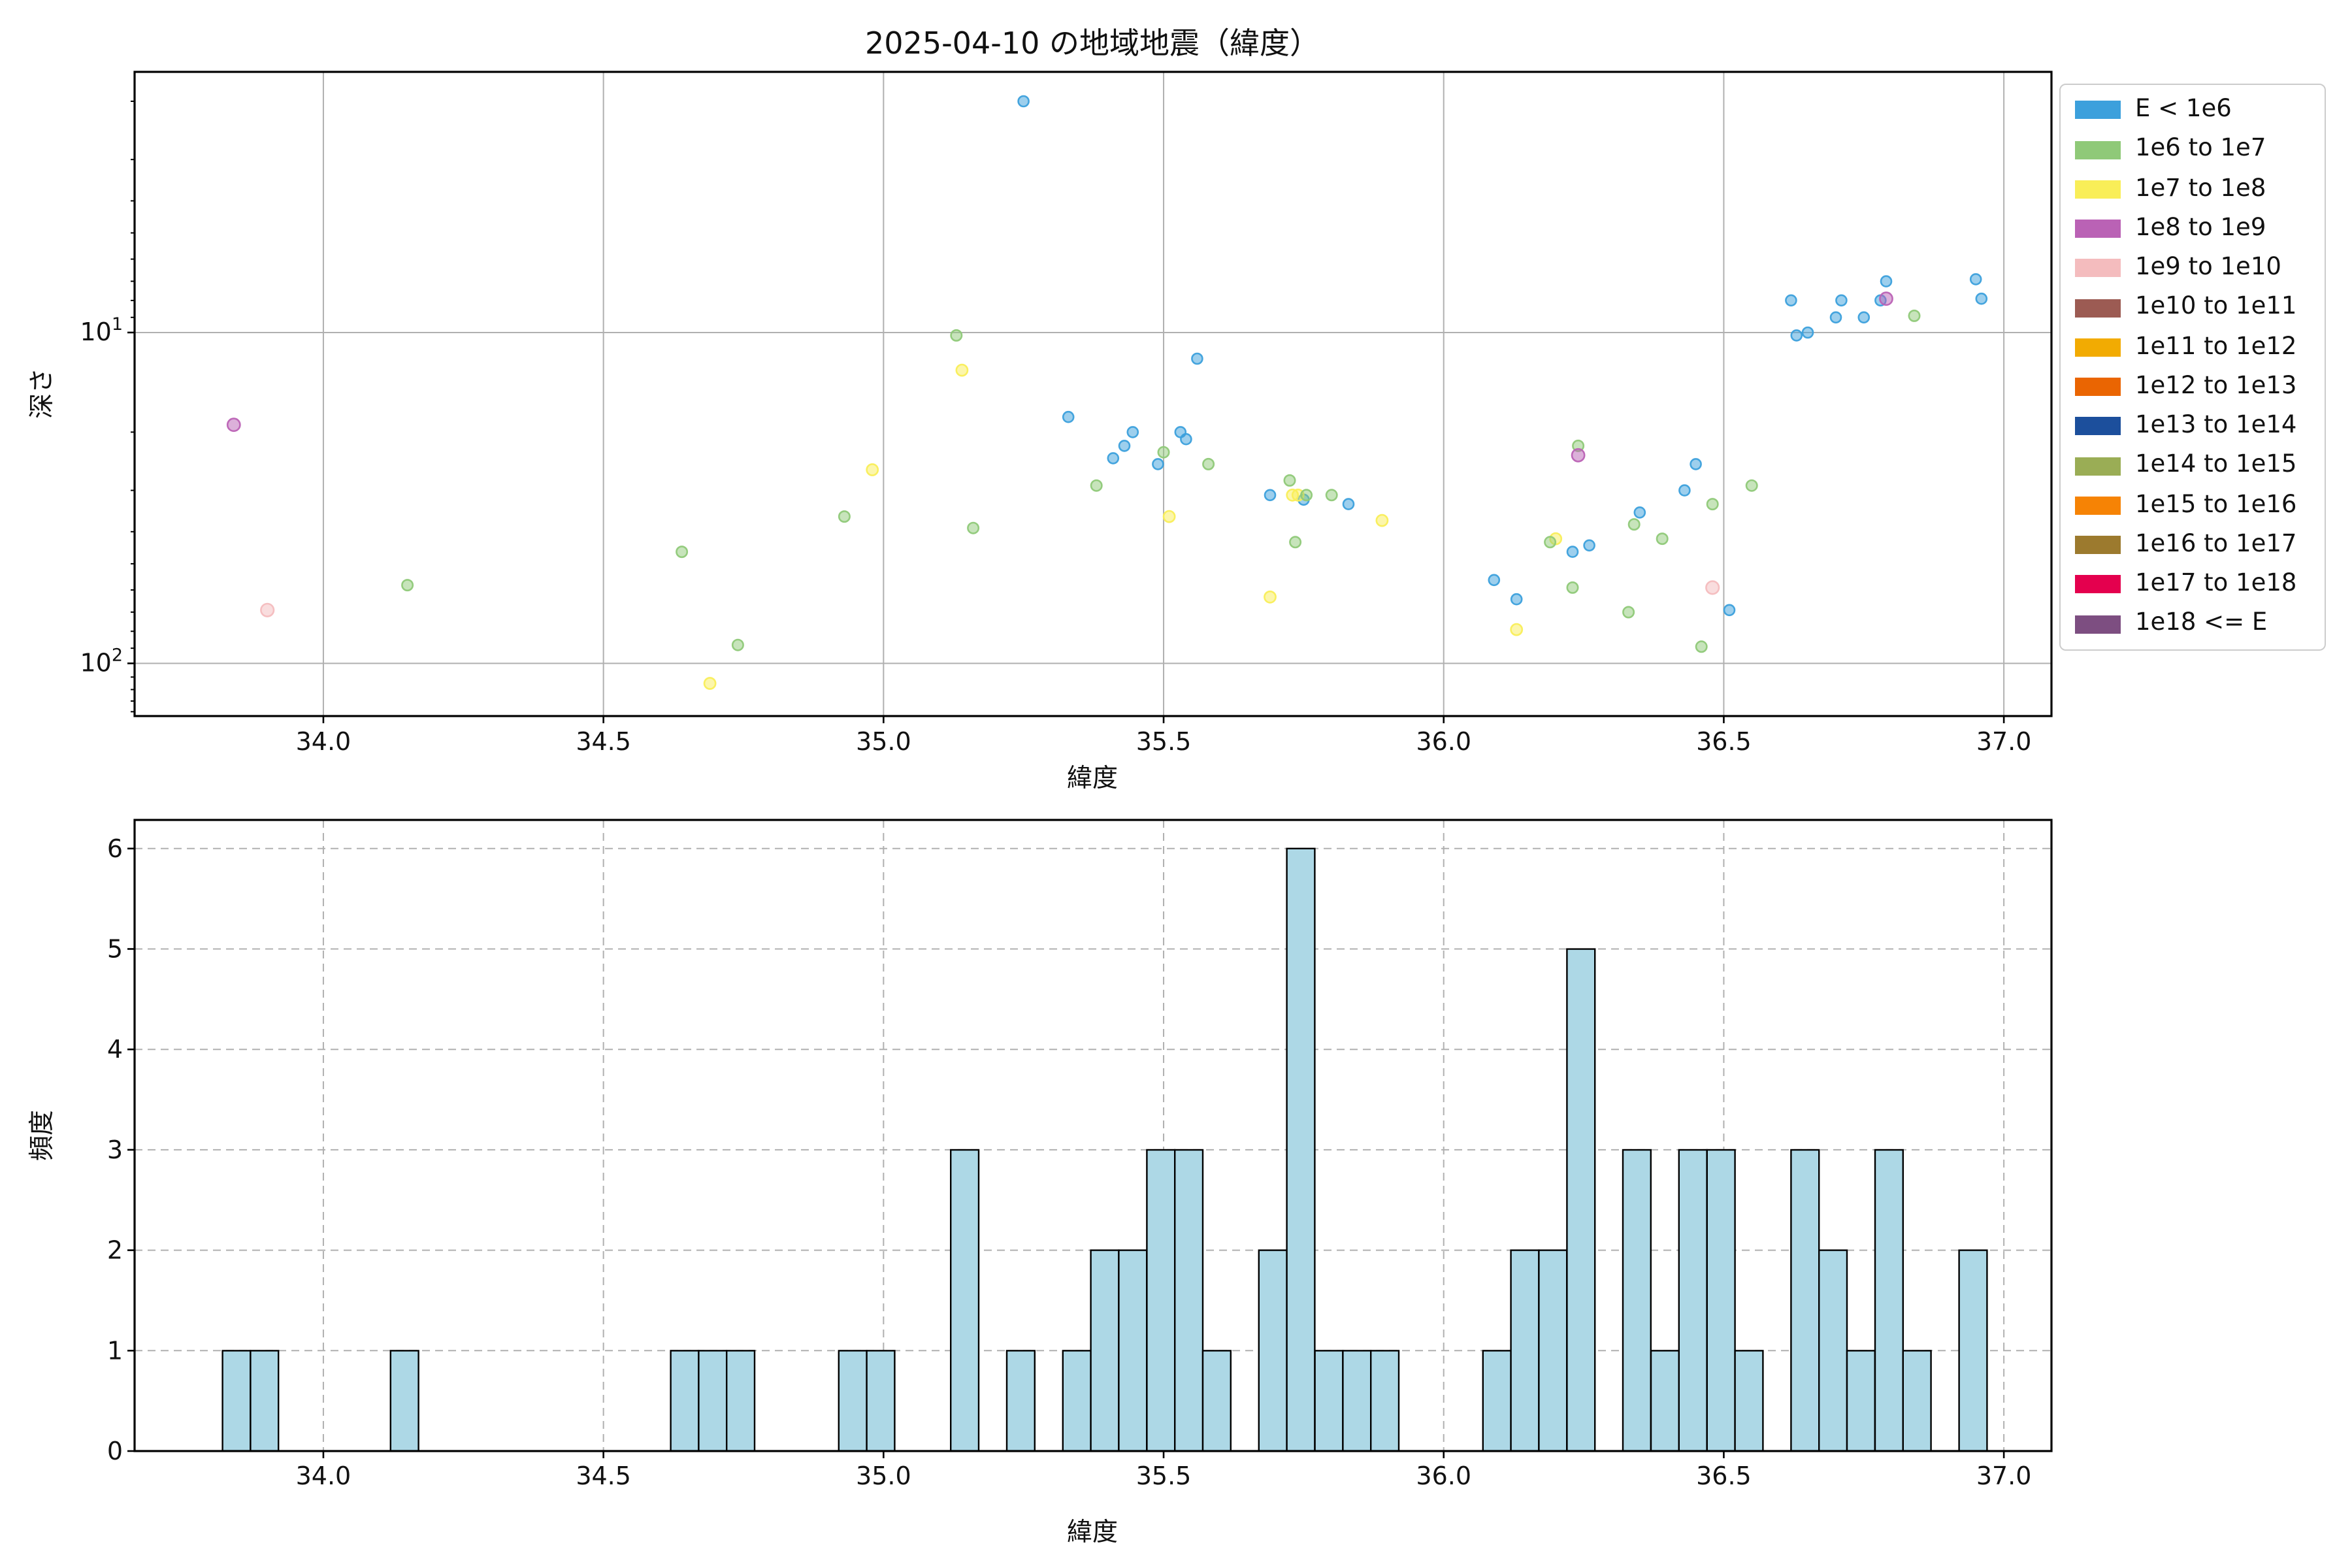 The image size is (2352, 1568). What do you see at coordinates (2200, 228) in the screenshot?
I see `legend-item-label: 1e8 to 1e9` at bounding box center [2200, 228].